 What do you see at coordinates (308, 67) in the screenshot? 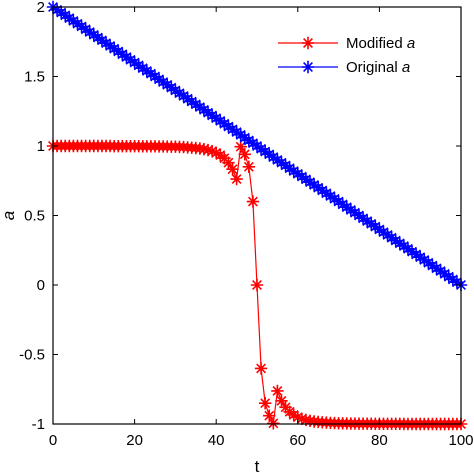
I see `legend-marker-original` at bounding box center [308, 67].